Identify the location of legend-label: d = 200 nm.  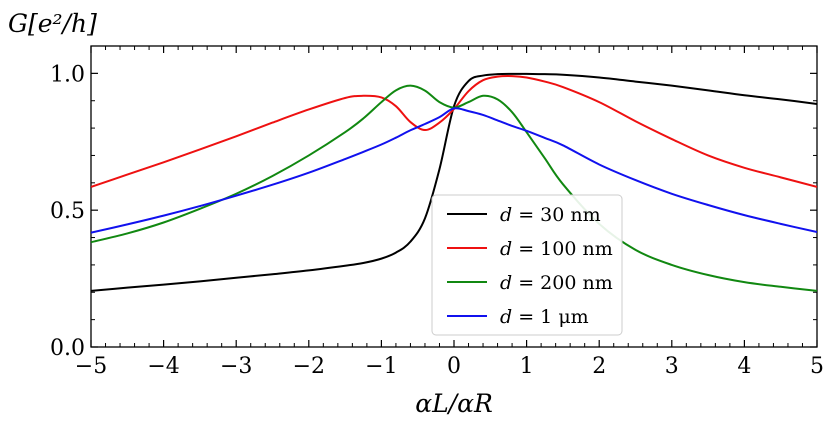
(556, 283).